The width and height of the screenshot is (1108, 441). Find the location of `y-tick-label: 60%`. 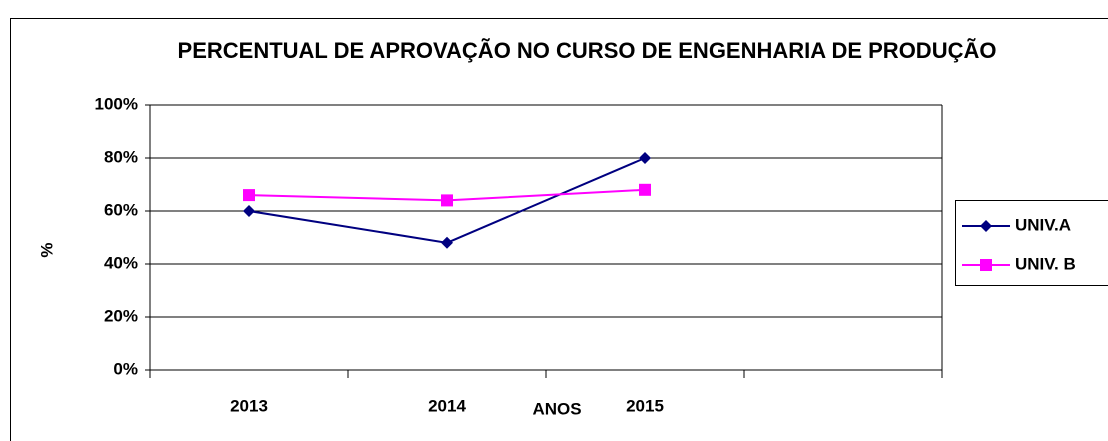

y-tick-label: 60% is located at coordinates (121, 209).